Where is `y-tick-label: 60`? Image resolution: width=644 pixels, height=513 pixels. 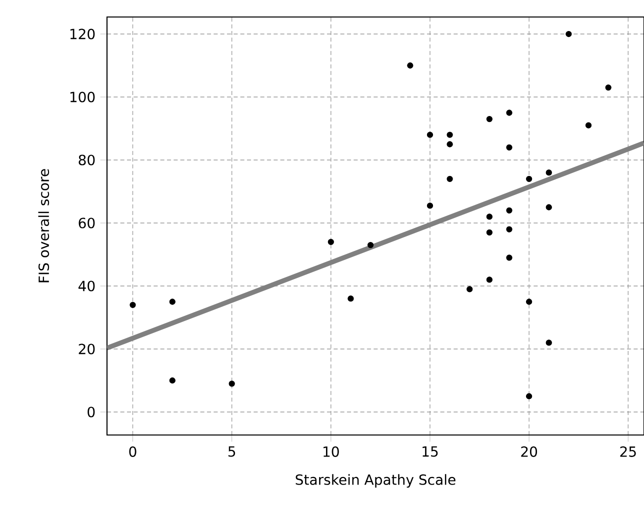
y-tick-label: 60 is located at coordinates (86, 223).